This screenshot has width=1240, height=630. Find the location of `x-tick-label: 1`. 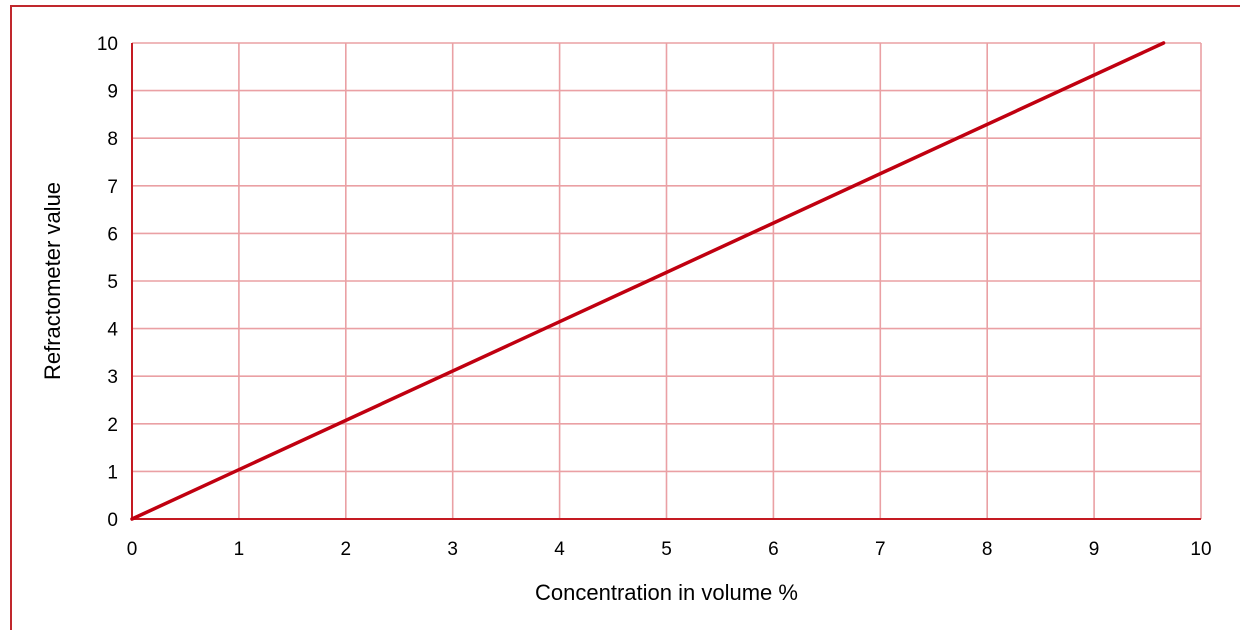

x-tick-label: 1 is located at coordinates (239, 549).